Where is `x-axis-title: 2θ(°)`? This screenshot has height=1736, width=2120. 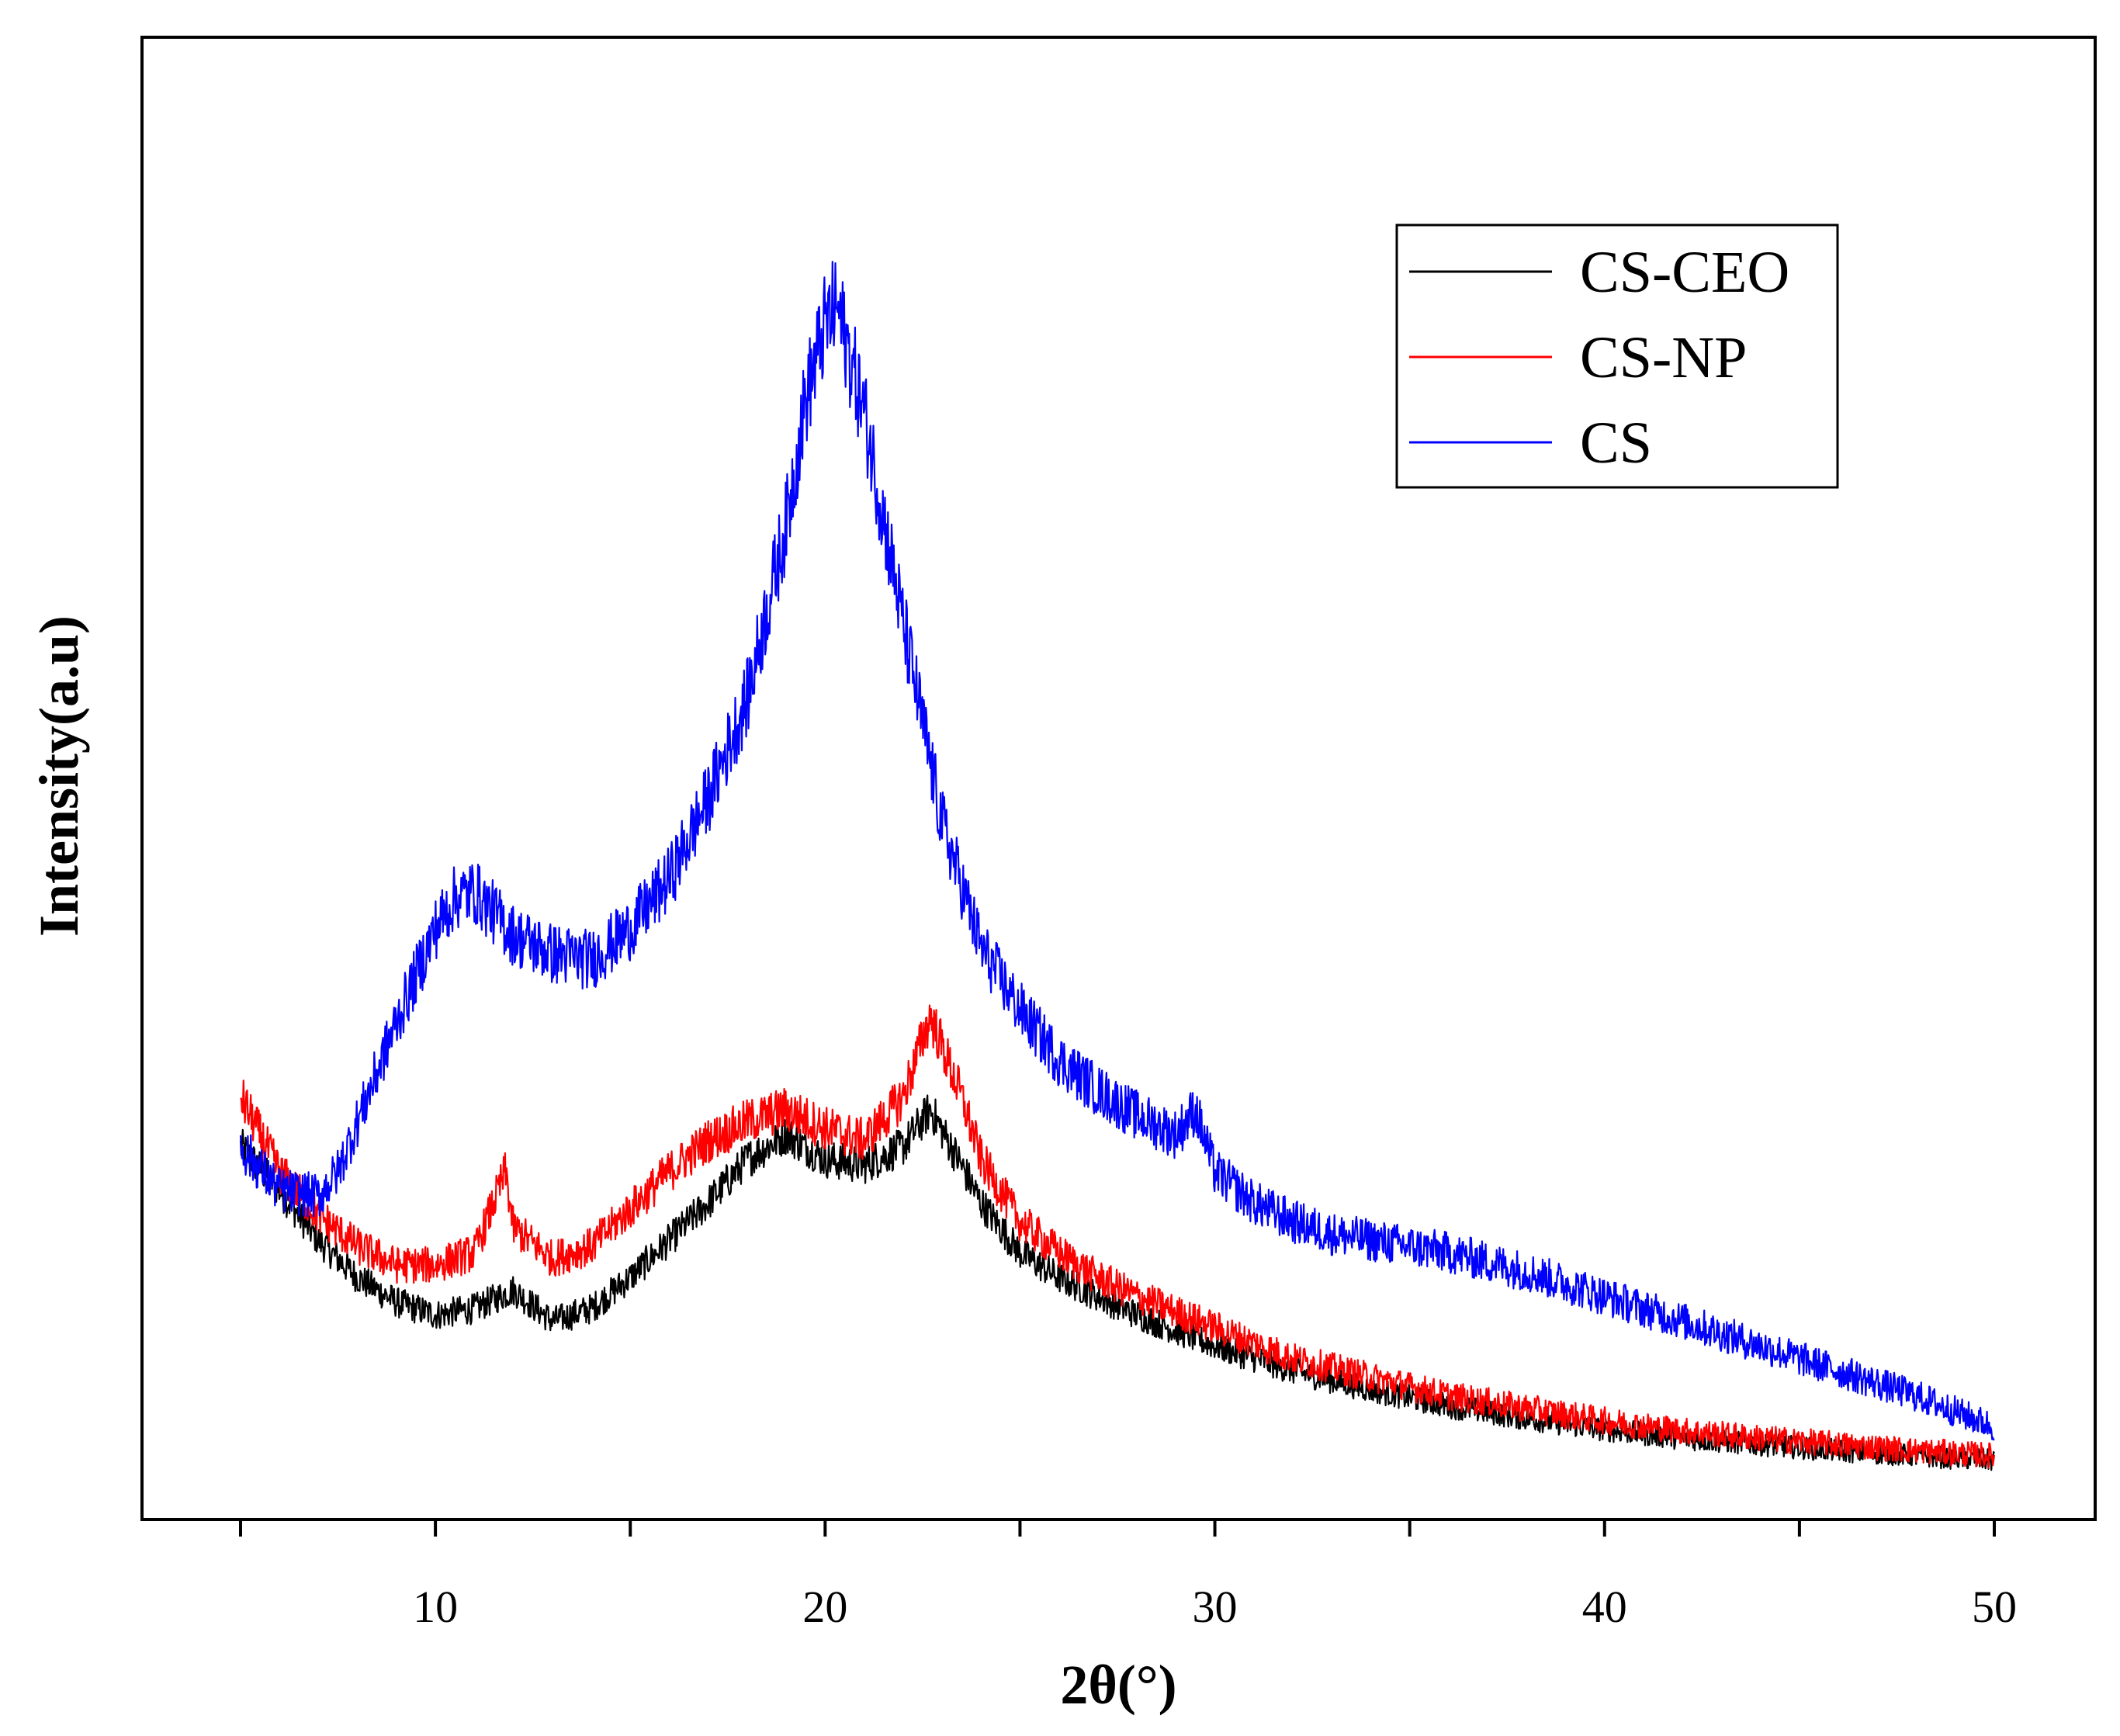
x-axis-title: 2θ(°) is located at coordinates (1118, 1685).